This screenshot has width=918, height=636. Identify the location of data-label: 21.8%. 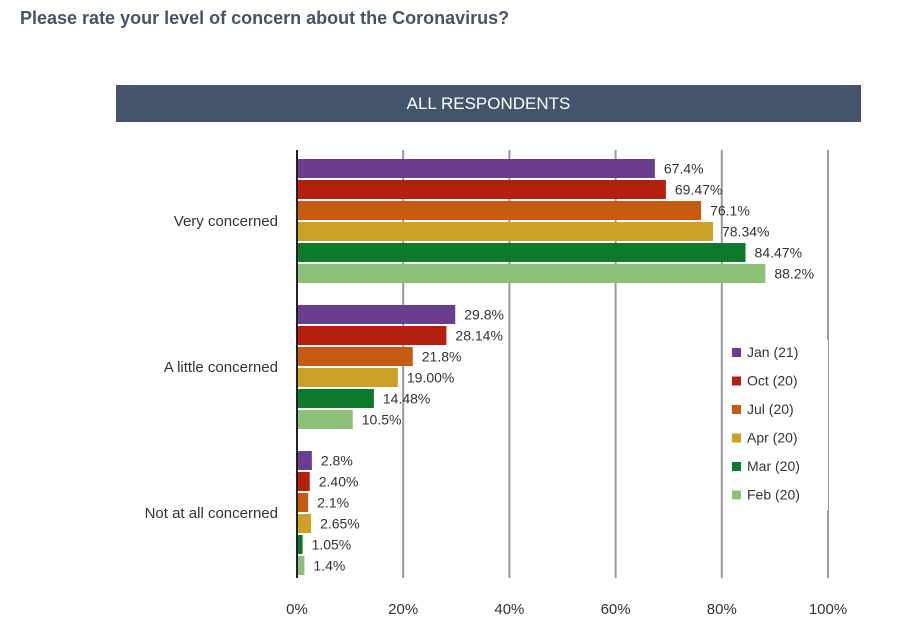
(442, 357).